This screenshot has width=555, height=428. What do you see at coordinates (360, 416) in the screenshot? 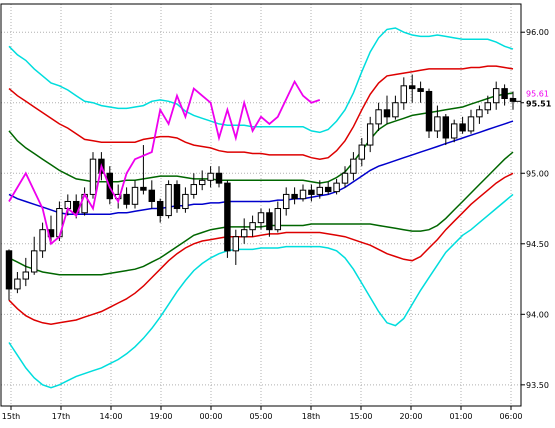
I see `x-tick-label: 15:00` at bounding box center [360, 416].